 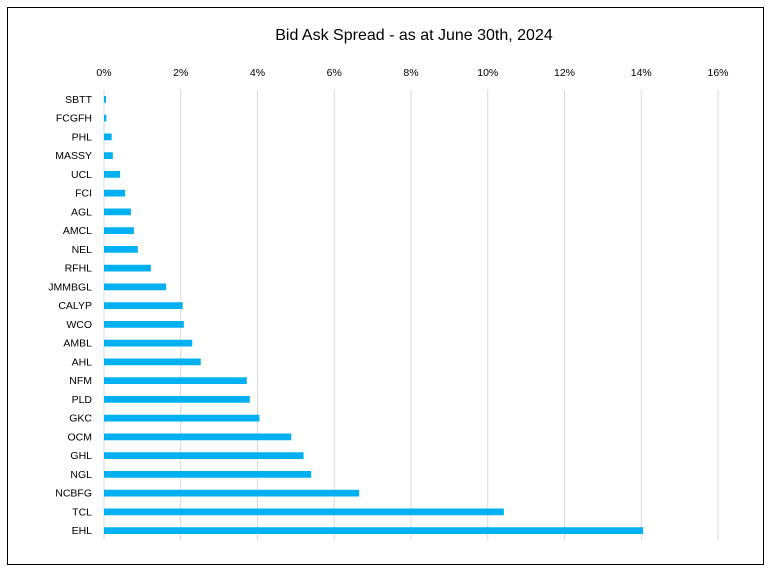 I want to click on category-label: JMMBGL, so click(x=70, y=287).